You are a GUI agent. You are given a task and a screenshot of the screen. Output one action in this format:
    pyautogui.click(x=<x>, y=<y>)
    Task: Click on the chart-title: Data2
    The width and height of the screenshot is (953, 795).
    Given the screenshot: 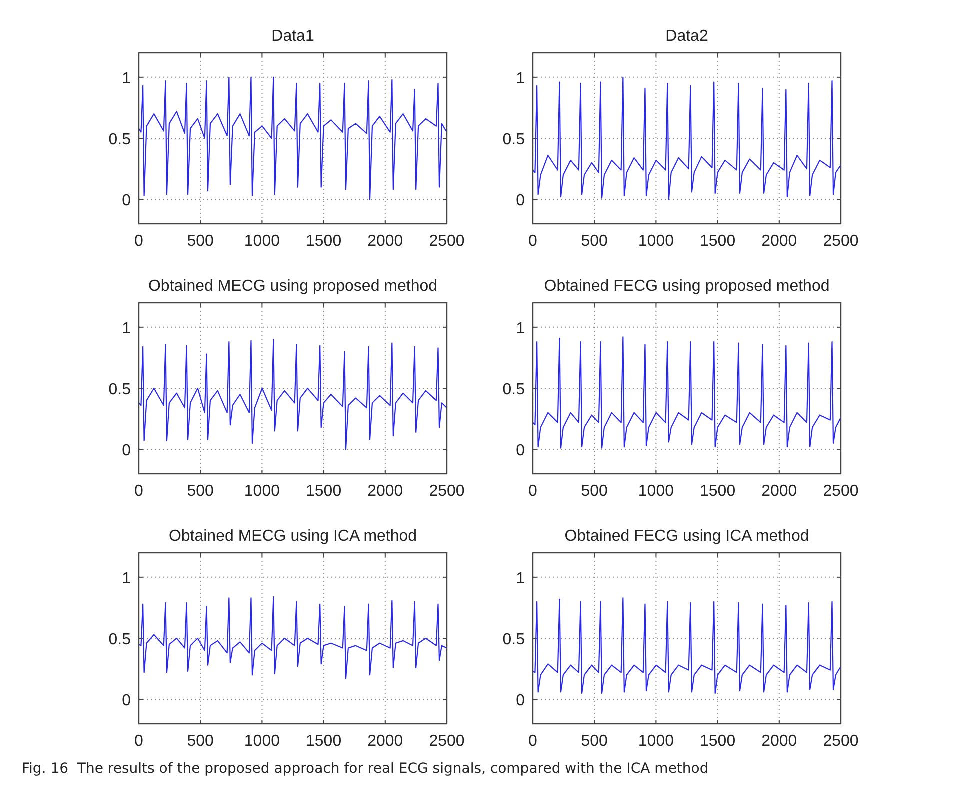 What is the action you would take?
    pyautogui.click(x=687, y=36)
    